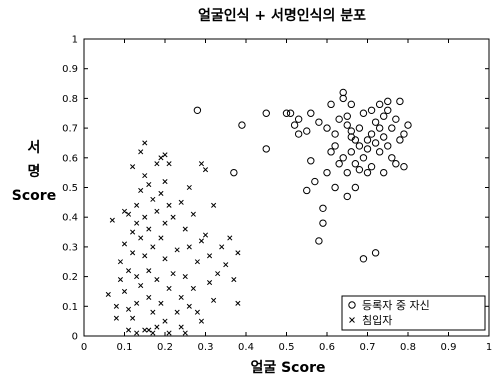 The image size is (493, 383). What do you see at coordinates (396, 305) in the screenshot?
I see `legend-label-series-1: 등록자 중 자신` at bounding box center [396, 305].